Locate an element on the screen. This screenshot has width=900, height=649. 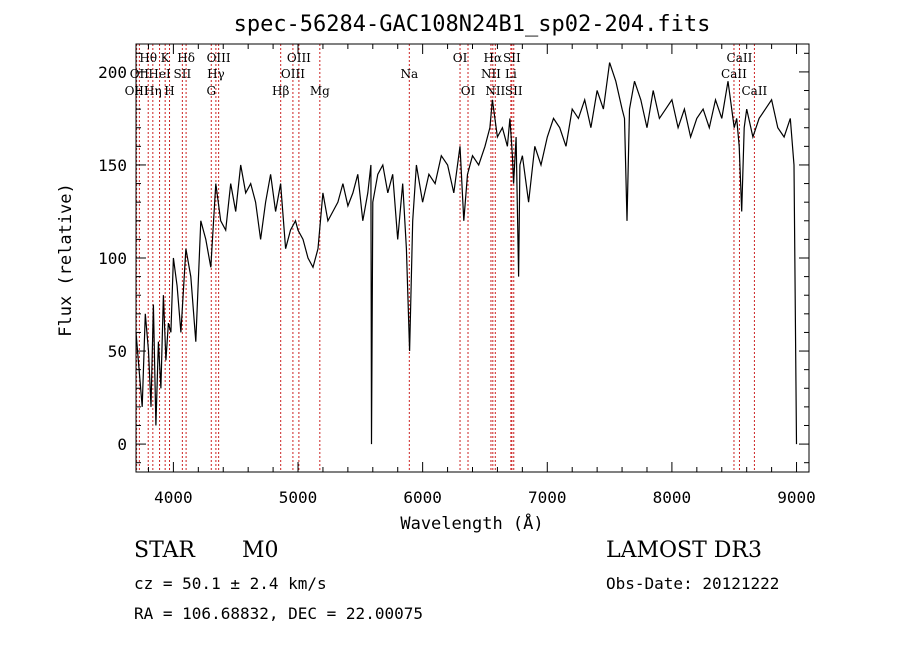
spectral-line-label: K is located at coordinates (166, 58).